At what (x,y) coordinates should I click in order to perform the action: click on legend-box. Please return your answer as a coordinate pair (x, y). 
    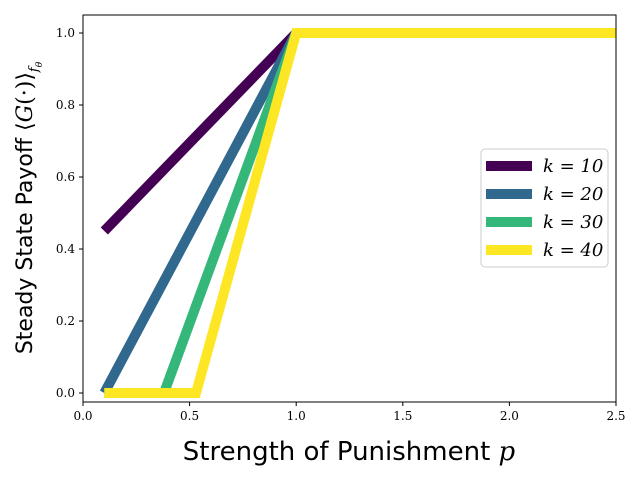
    Looking at the image, I should click on (544, 208).